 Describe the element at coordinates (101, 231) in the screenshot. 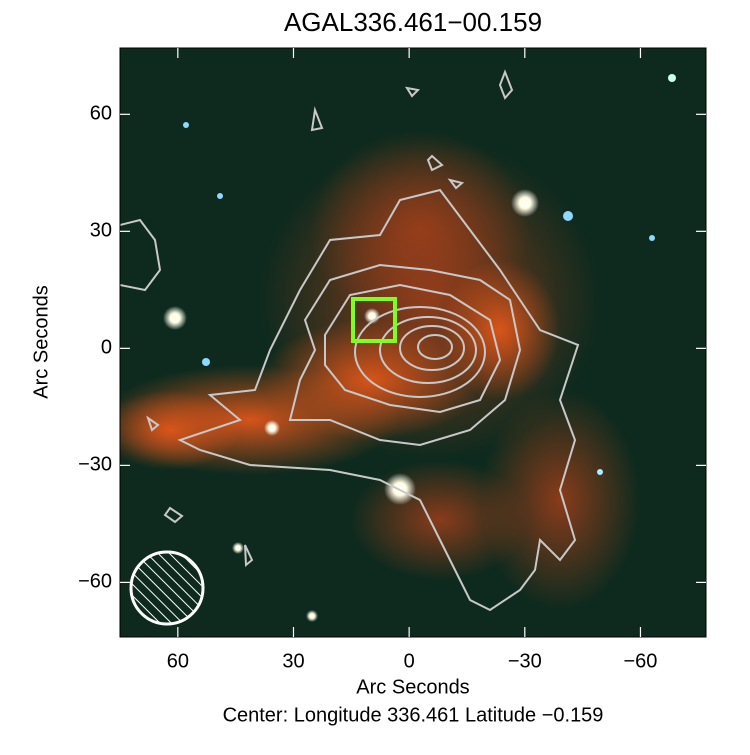

I see `y-tick-label: 30` at that location.